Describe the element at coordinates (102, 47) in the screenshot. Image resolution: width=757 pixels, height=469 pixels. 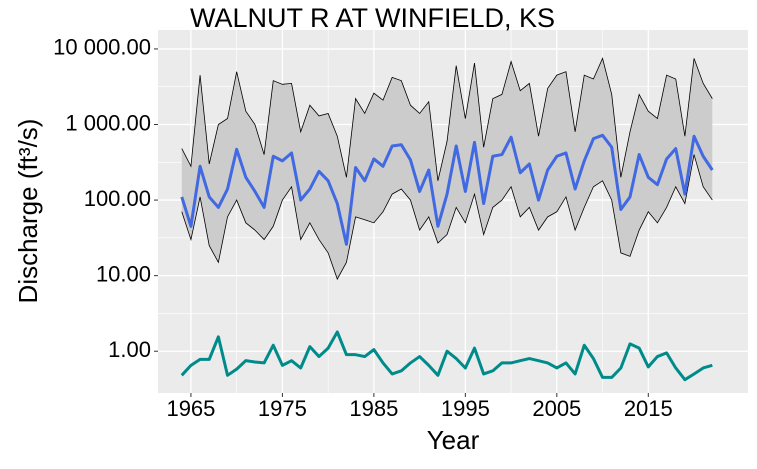
I see `y-tick-label: 10 000.00` at that location.